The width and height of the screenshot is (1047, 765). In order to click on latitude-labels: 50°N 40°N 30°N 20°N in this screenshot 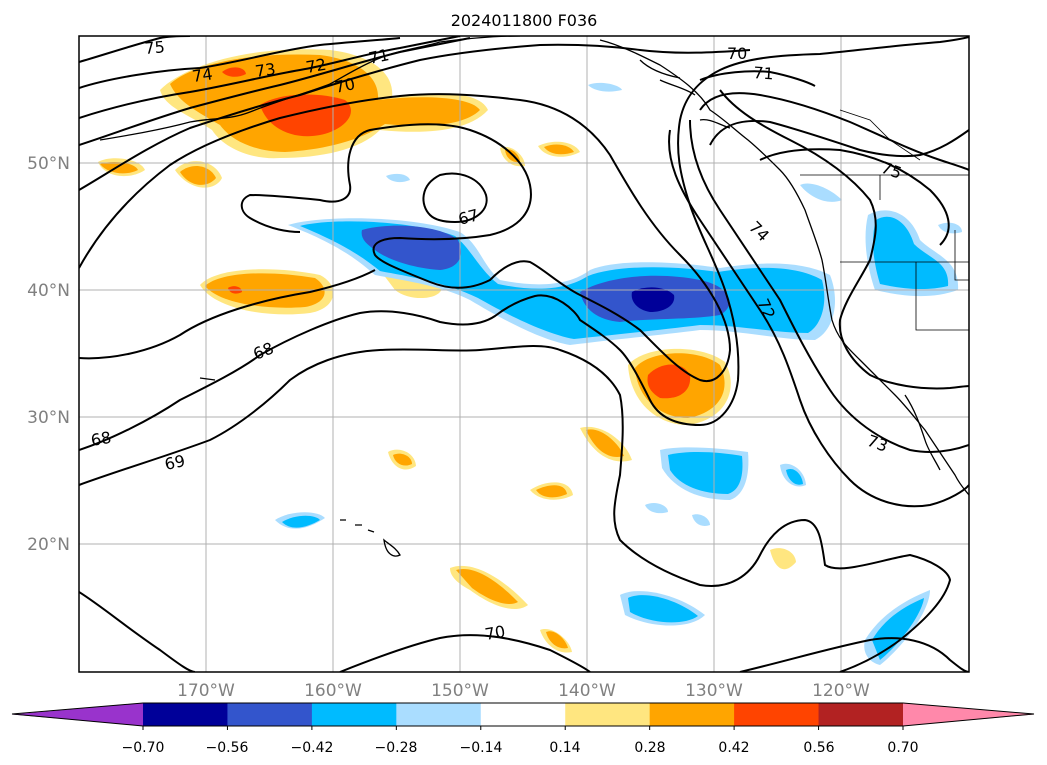, I will do `click(48, 354)`.